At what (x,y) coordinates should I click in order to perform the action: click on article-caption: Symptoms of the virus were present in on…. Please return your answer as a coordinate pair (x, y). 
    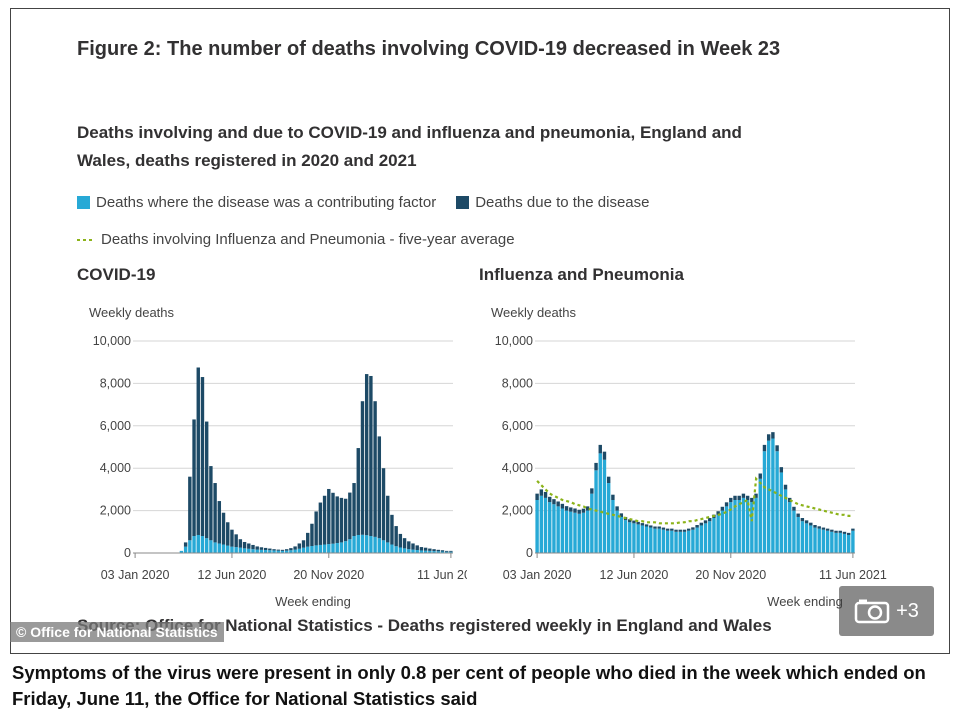
    Looking at the image, I should click on (469, 685).